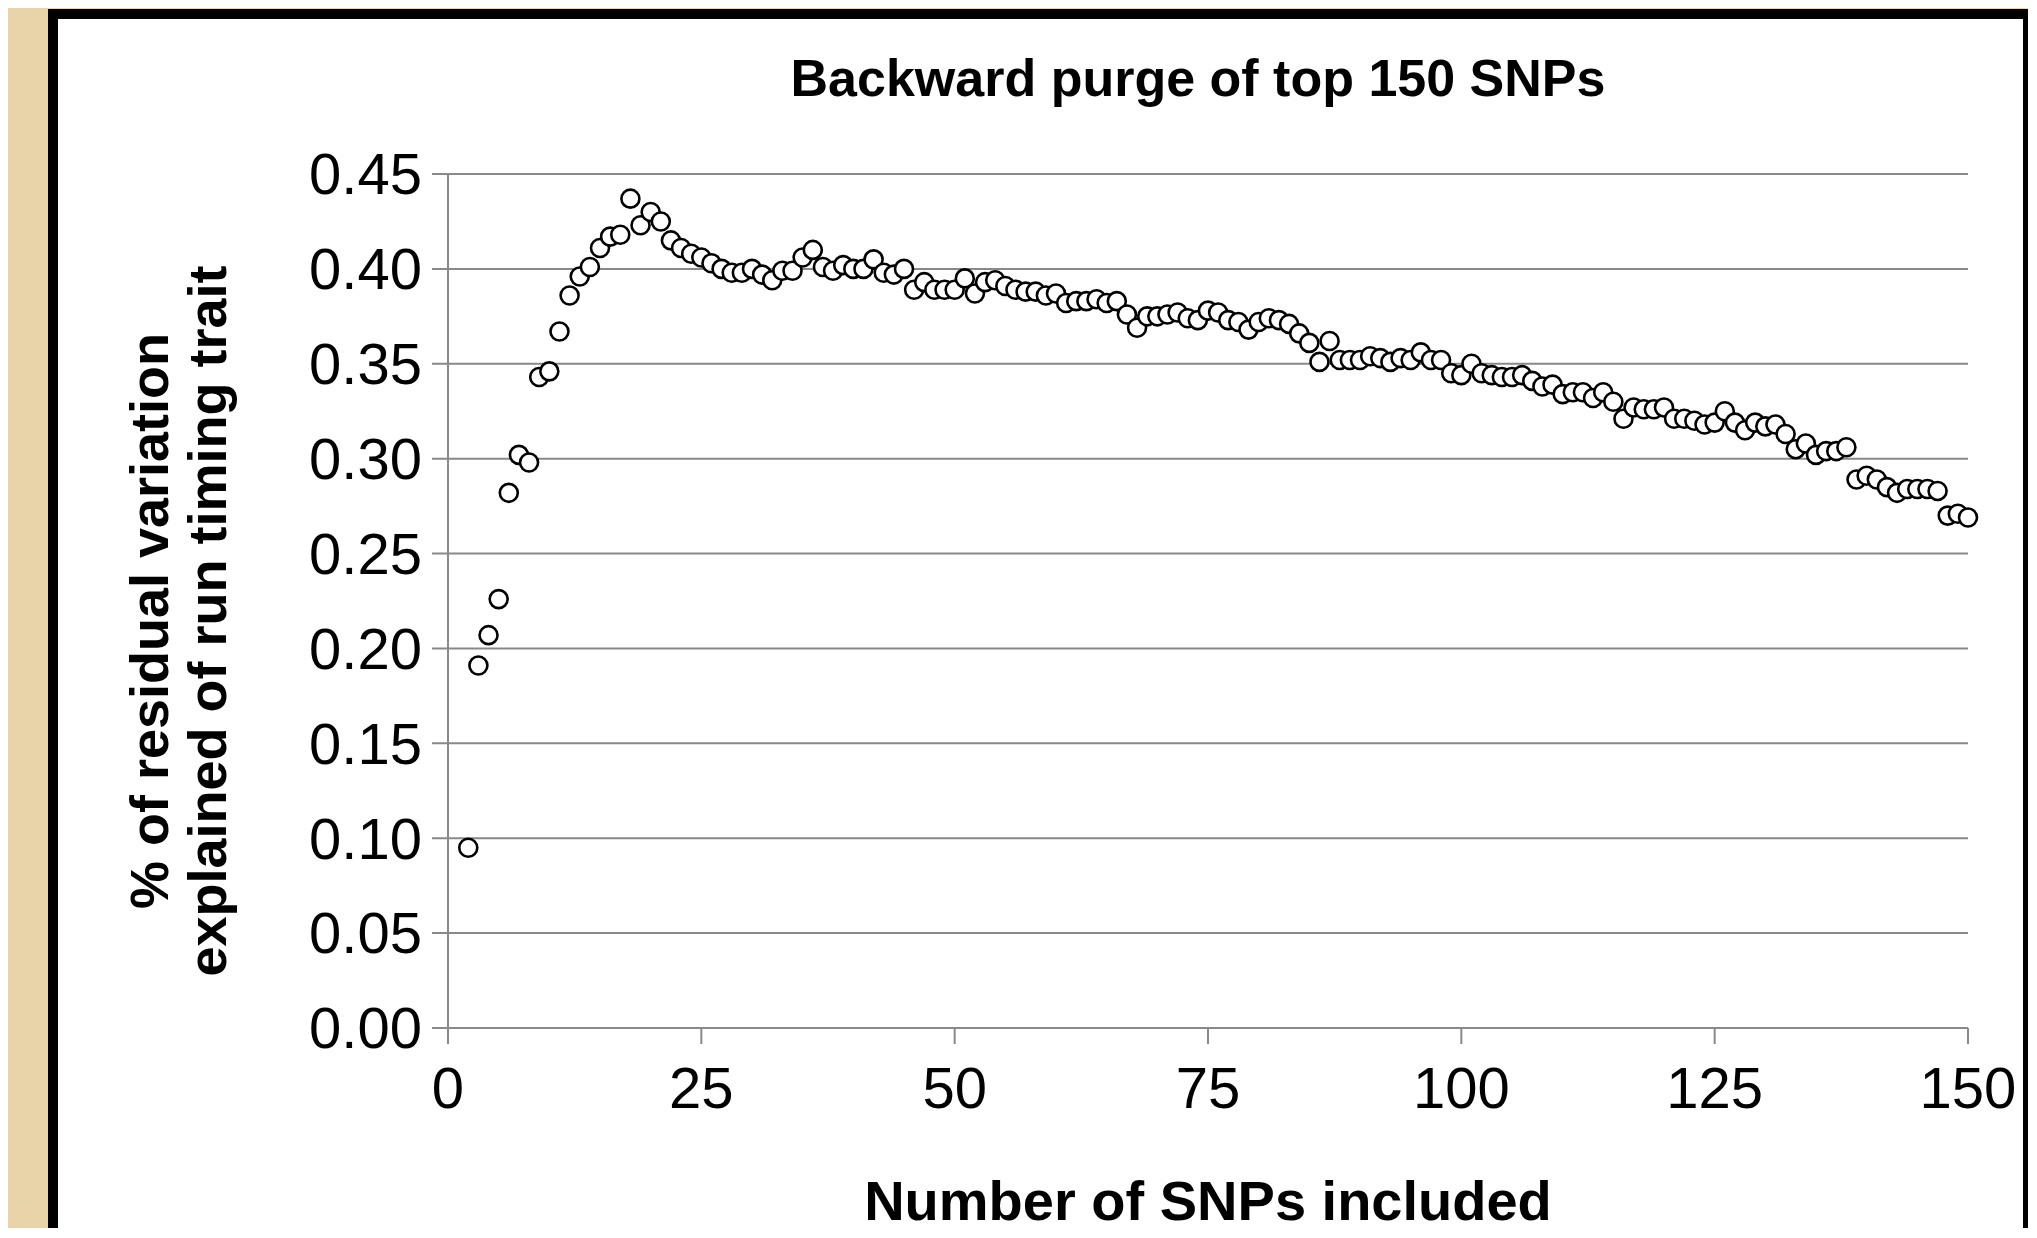 The height and width of the screenshot is (1238, 2037). What do you see at coordinates (1715, 1087) in the screenshot?
I see `x-tick-label: 125` at bounding box center [1715, 1087].